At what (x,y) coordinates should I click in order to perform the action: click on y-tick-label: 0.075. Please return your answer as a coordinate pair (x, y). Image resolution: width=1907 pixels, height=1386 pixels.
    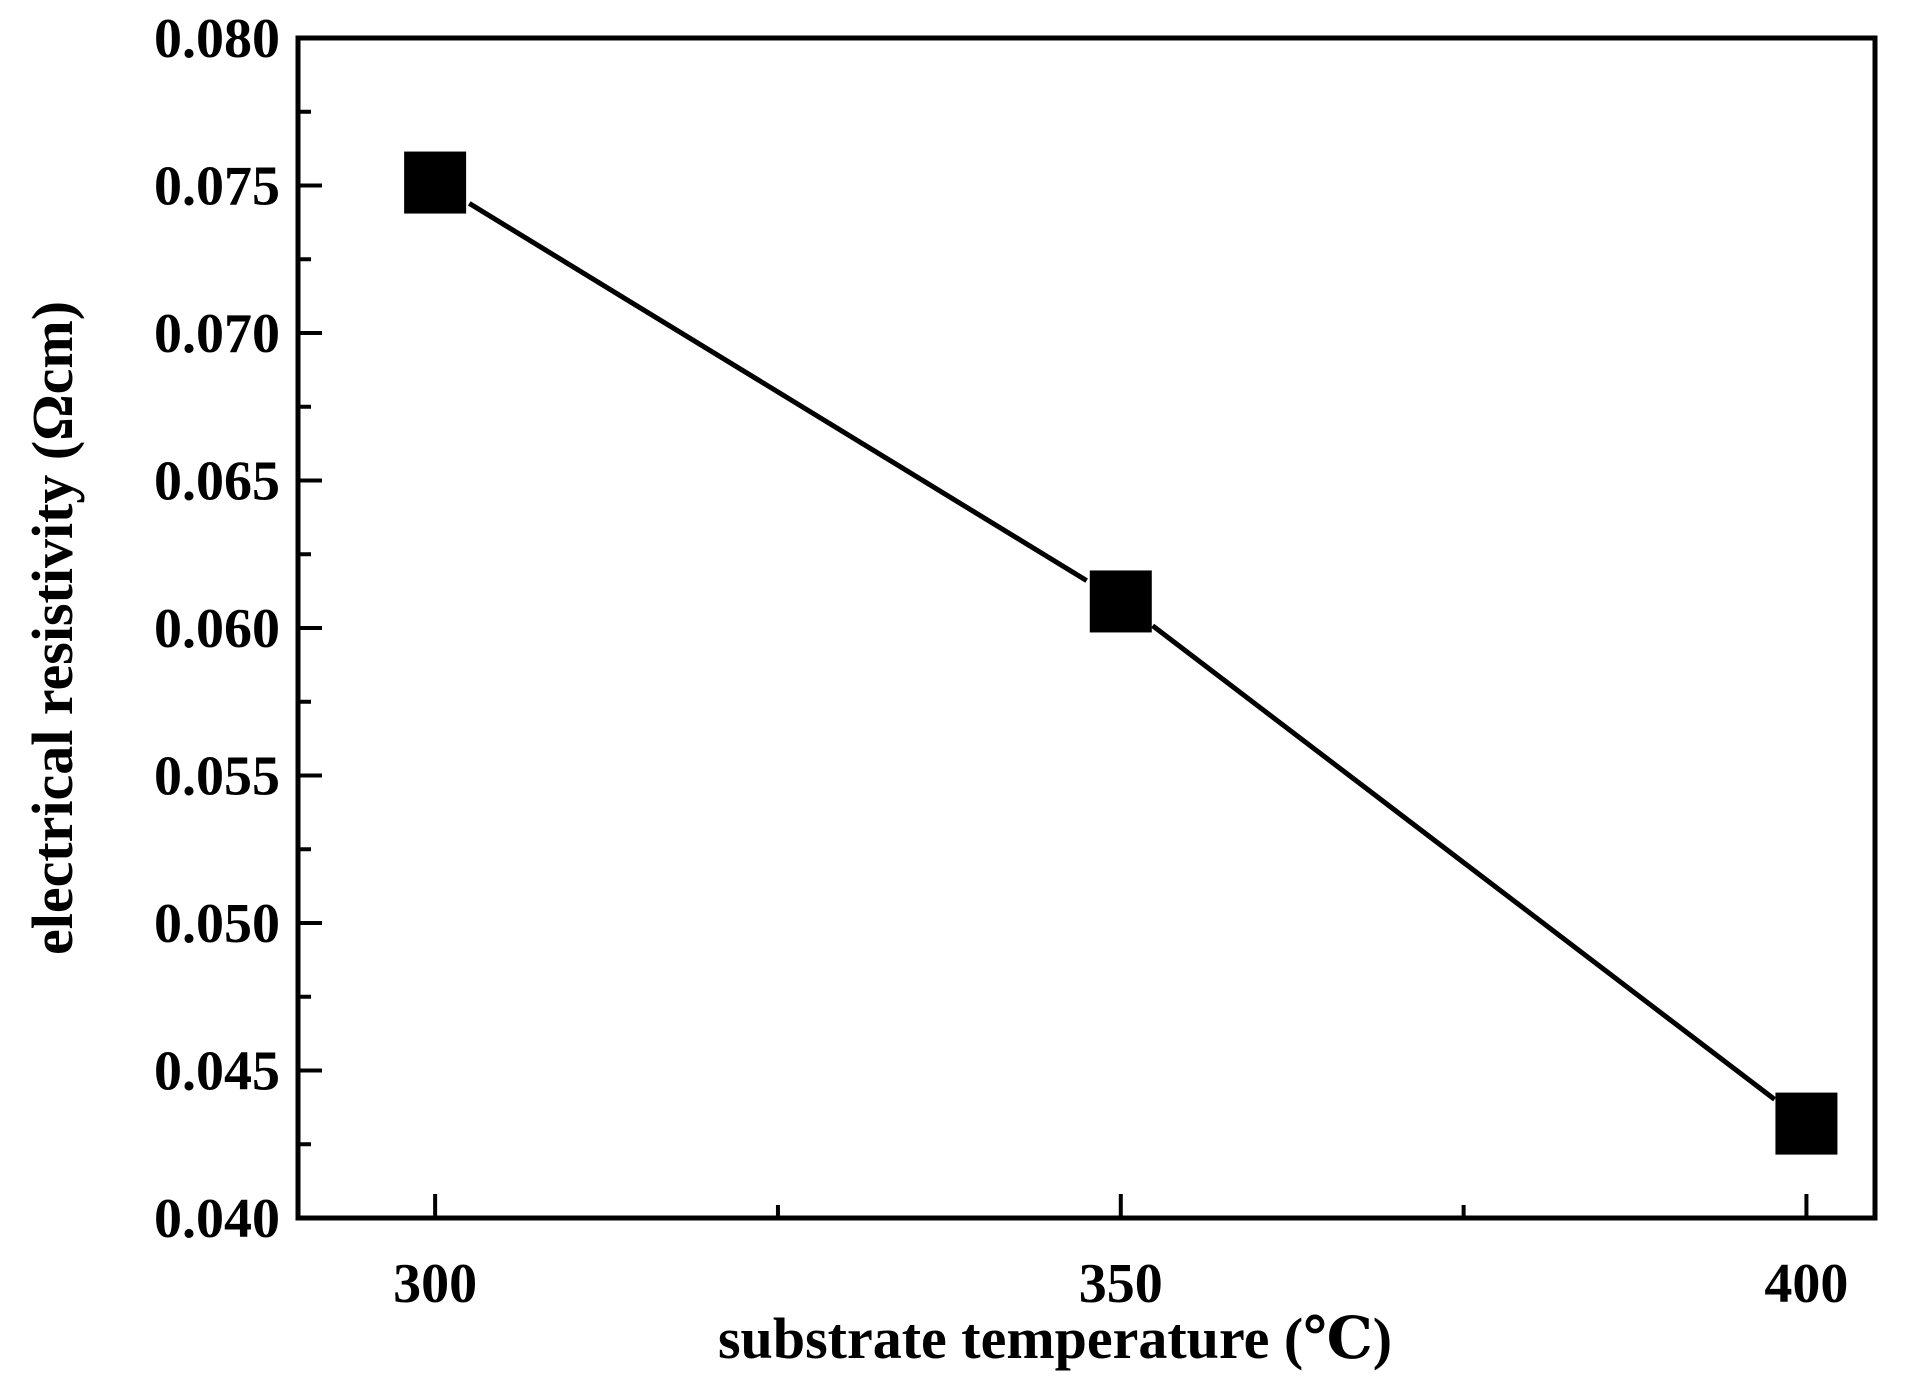
    Looking at the image, I should click on (217, 187).